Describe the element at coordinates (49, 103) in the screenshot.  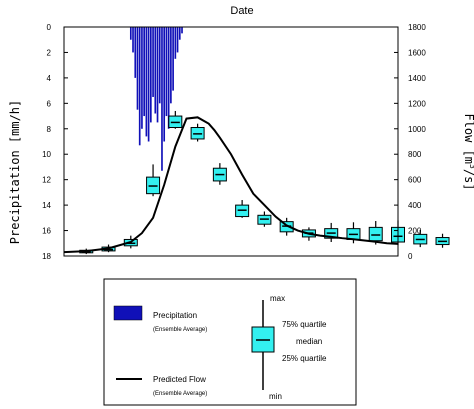
I see `left-axis-tick-label: 6` at that location.